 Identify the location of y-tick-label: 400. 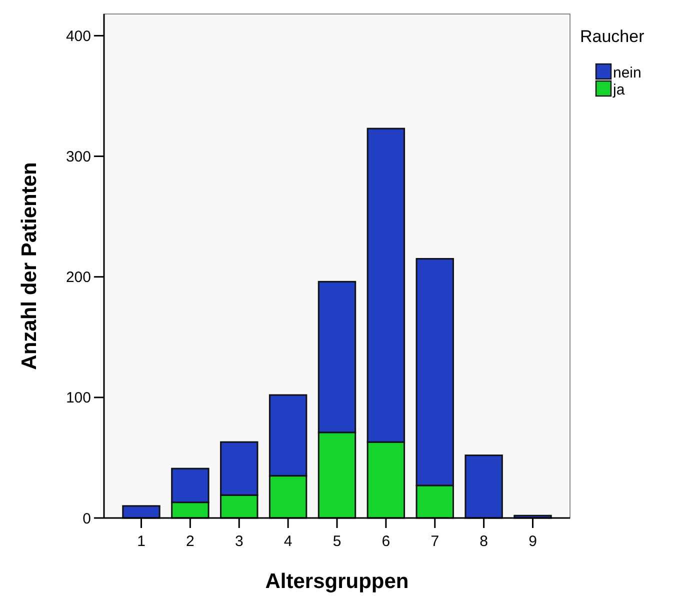
(78, 36).